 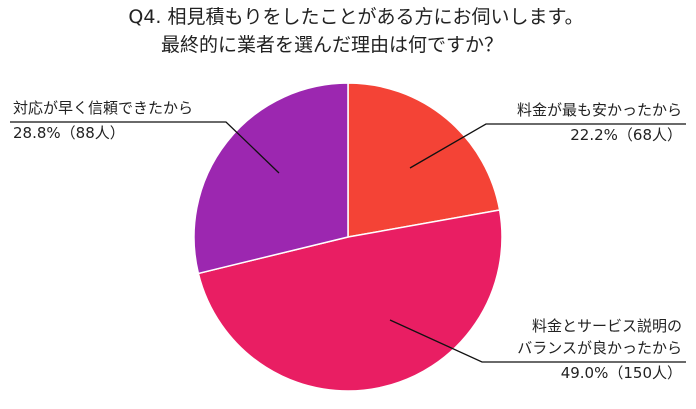 I want to click on leader-line-fast, so click(x=145, y=147).